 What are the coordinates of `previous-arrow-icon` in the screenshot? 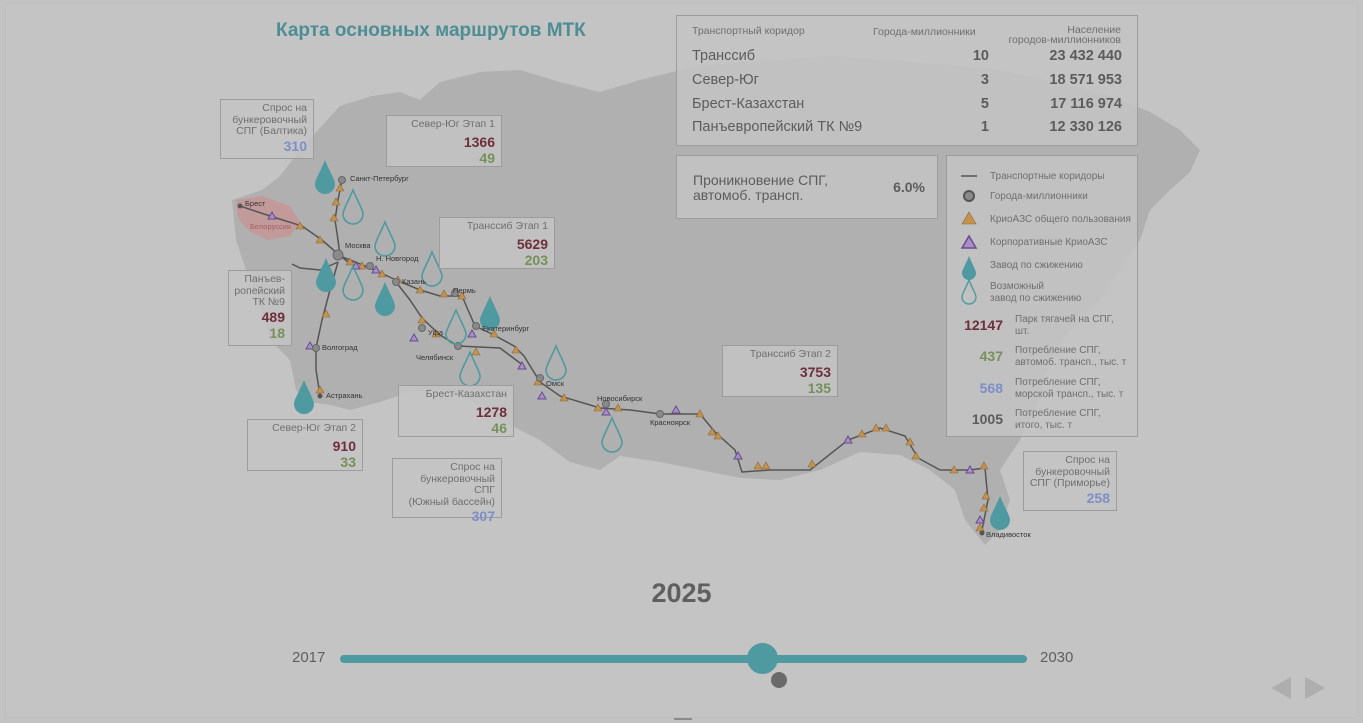 It's located at (1281, 688).